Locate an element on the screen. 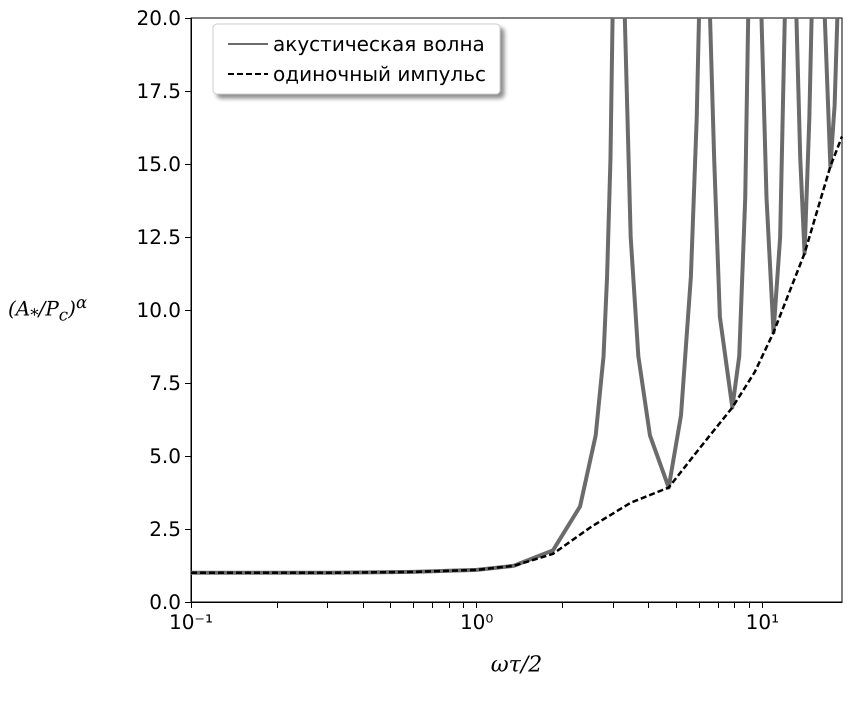 The image size is (854, 706). y-tick-label: 5.0 is located at coordinates (165, 456).